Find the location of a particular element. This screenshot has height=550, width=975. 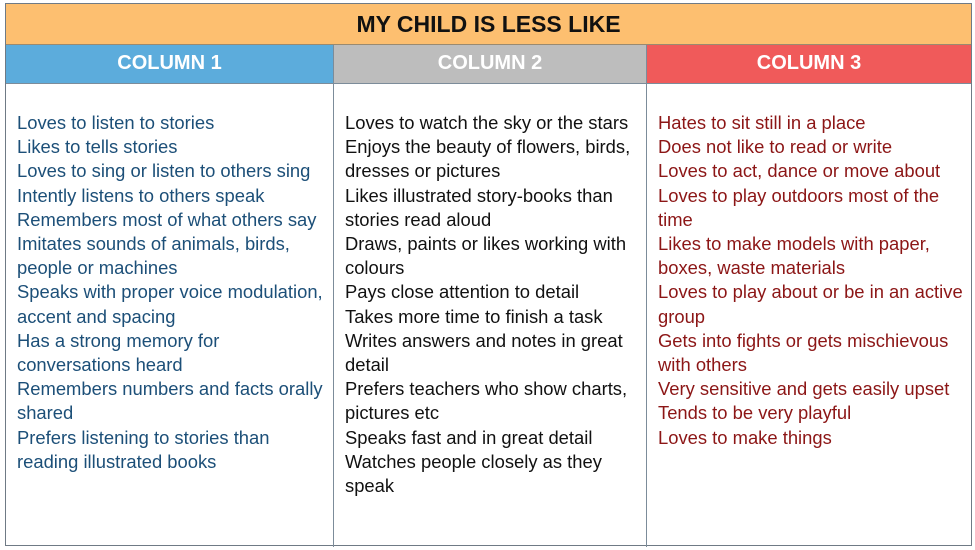

column-headers: COLUMN 1 COLUMN 2 COLUMN 3 is located at coordinates (488, 64).